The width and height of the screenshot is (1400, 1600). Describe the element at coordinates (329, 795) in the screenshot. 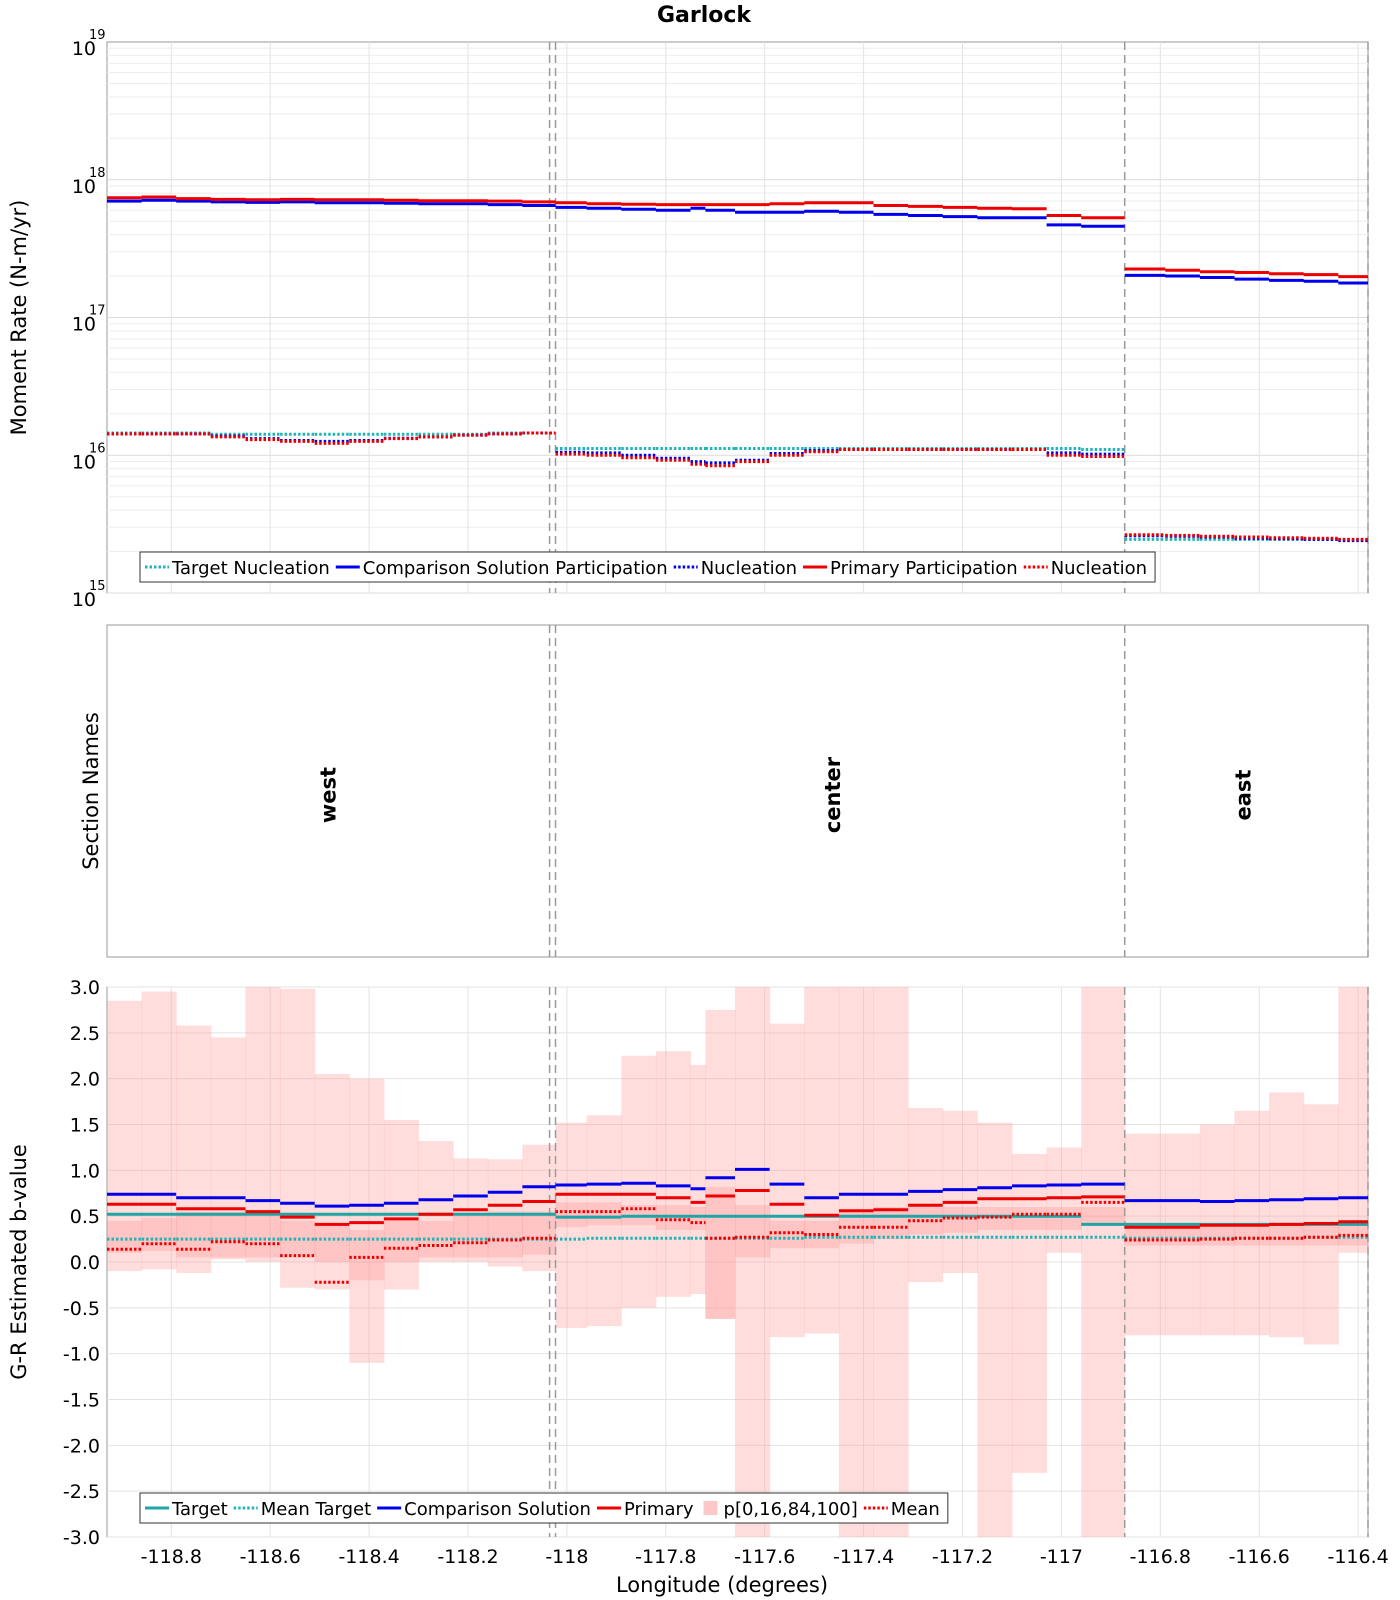

I see `section-label-west: west` at that location.